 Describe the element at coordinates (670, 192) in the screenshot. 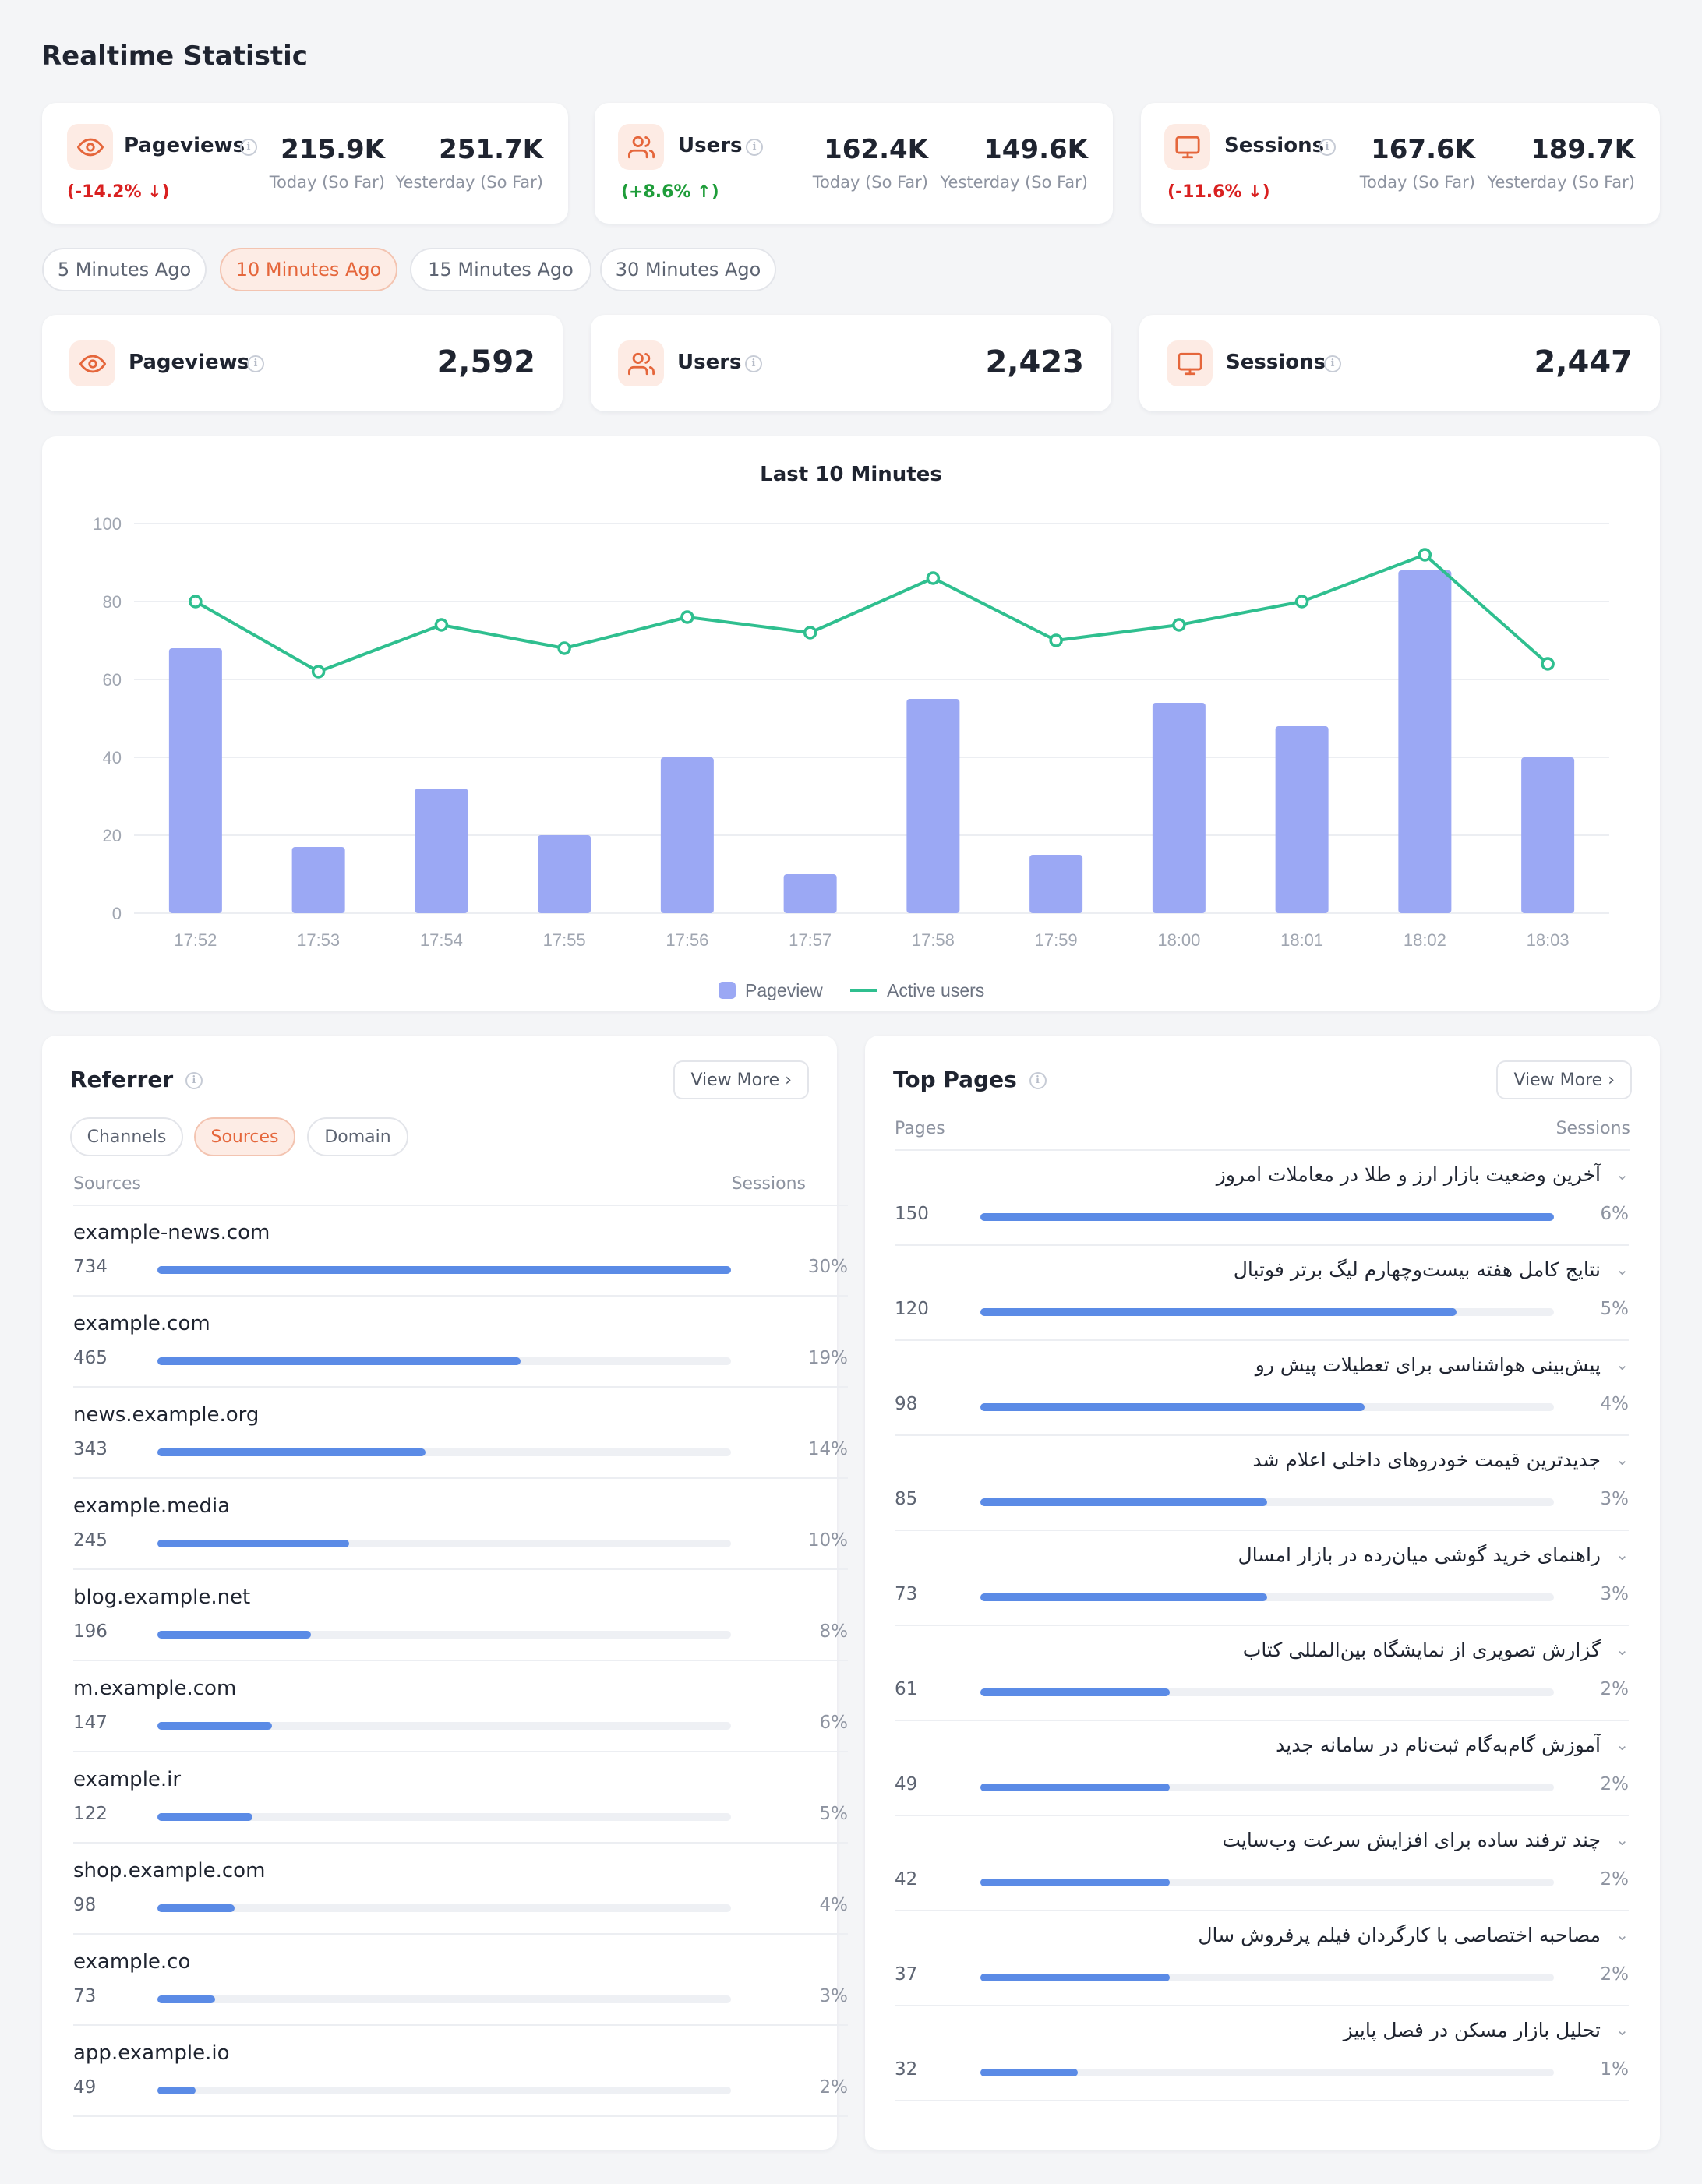

I see `change-badge: (+8.6% ↑)` at that location.